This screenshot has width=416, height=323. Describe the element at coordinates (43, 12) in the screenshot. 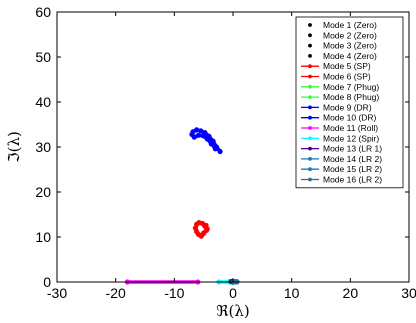

I see `y-tick-label: 60` at that location.